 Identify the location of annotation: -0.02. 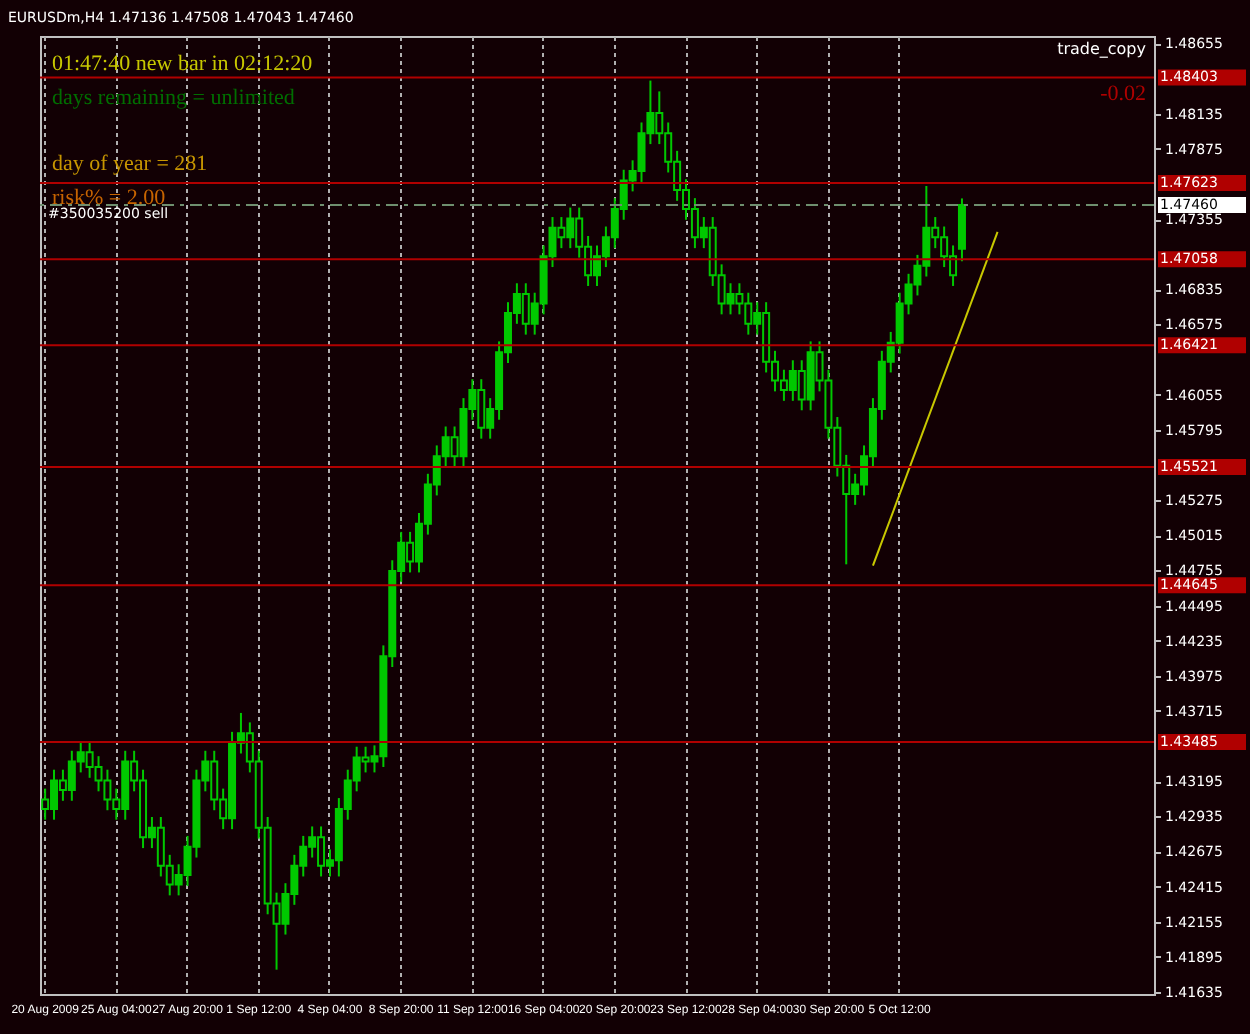
(1123, 94).